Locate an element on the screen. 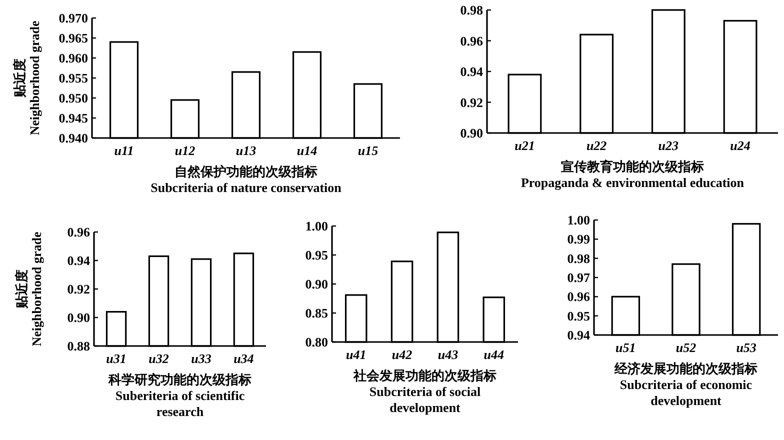 This screenshot has height=440, width=784. x-tick-label: u52 is located at coordinates (686, 347).